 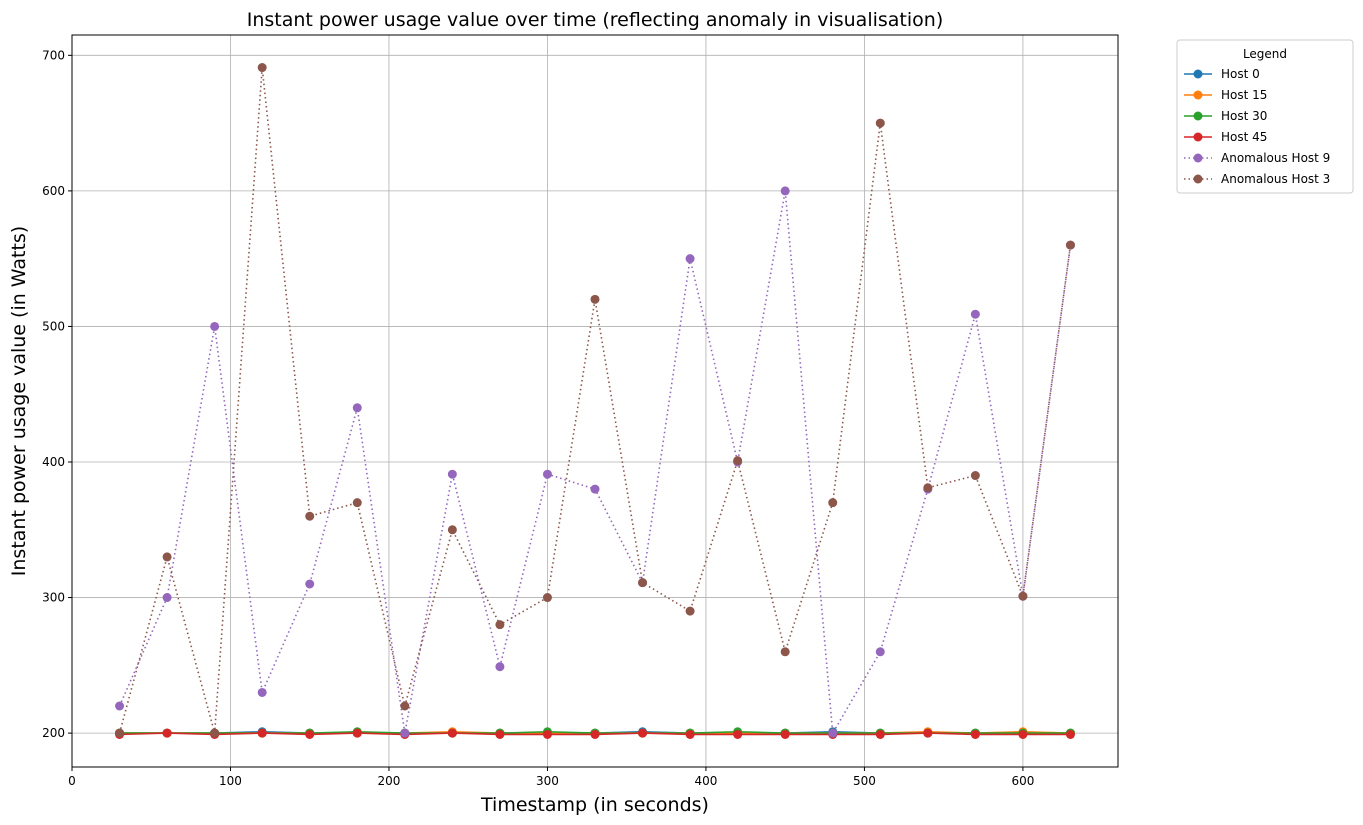 What do you see at coordinates (230, 781) in the screenshot?
I see `x-tick-label: 100` at bounding box center [230, 781].